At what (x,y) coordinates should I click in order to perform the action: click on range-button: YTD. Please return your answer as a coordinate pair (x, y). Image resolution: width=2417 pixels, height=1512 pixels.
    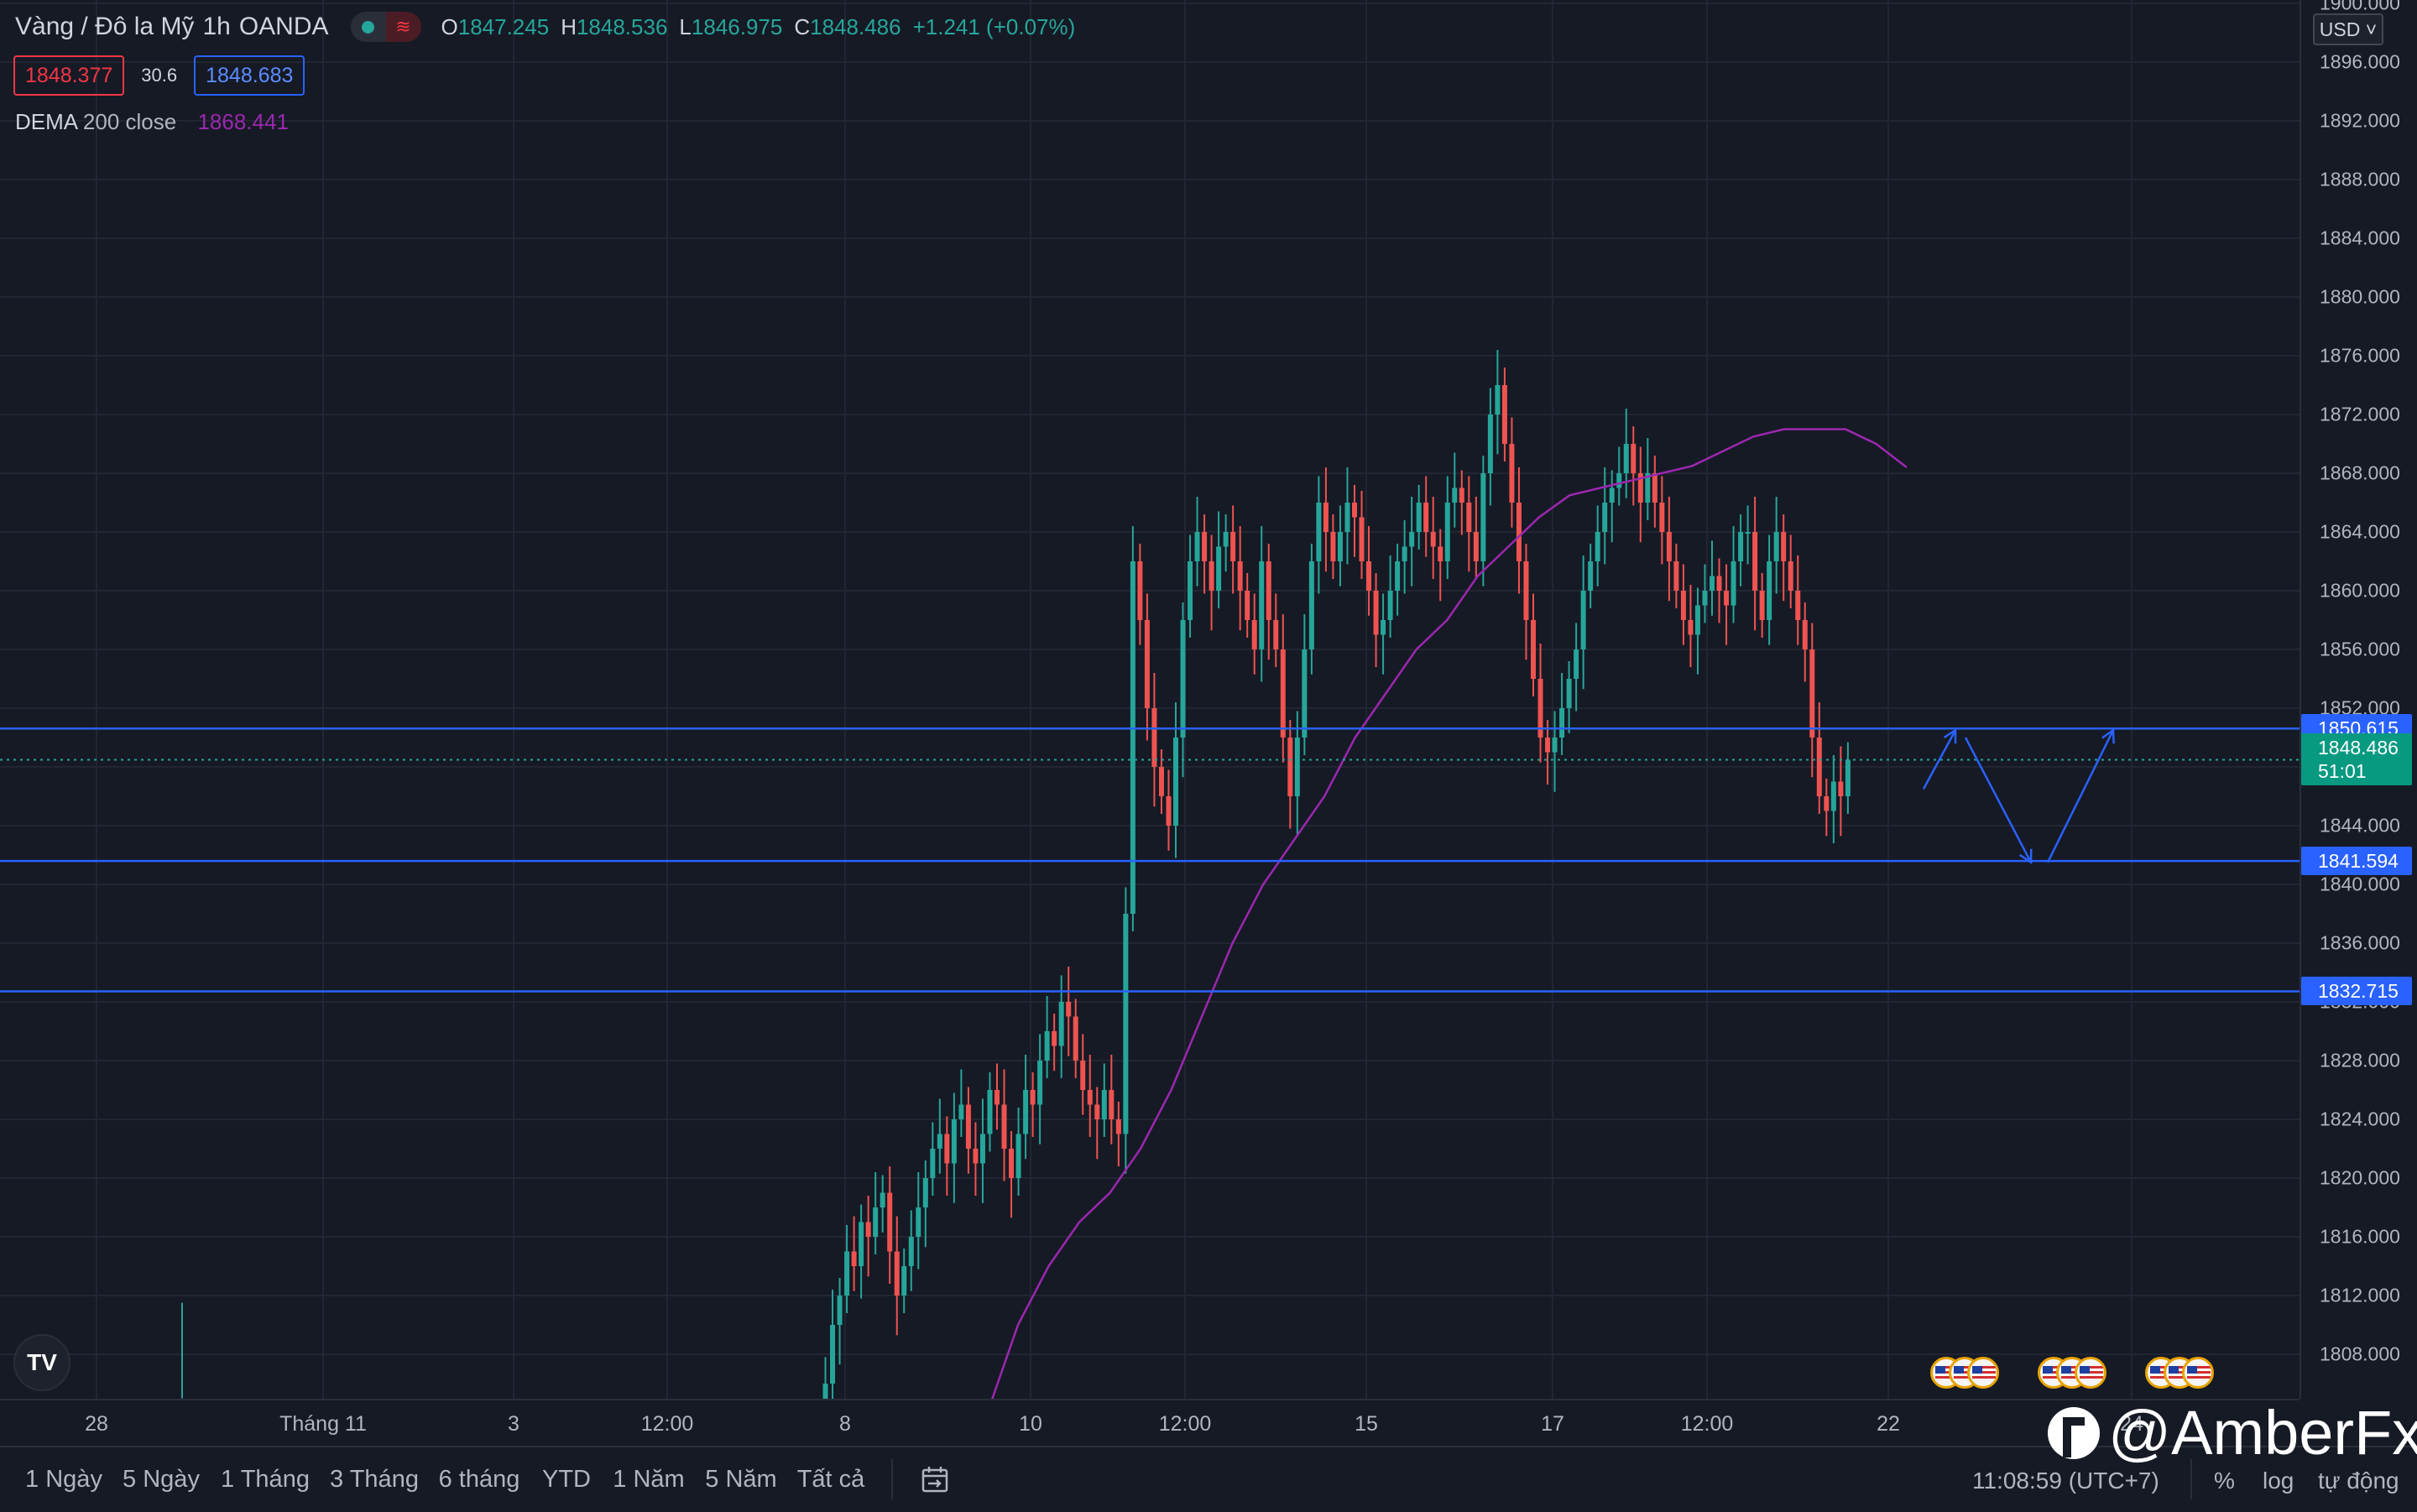
    Looking at the image, I should click on (566, 1479).